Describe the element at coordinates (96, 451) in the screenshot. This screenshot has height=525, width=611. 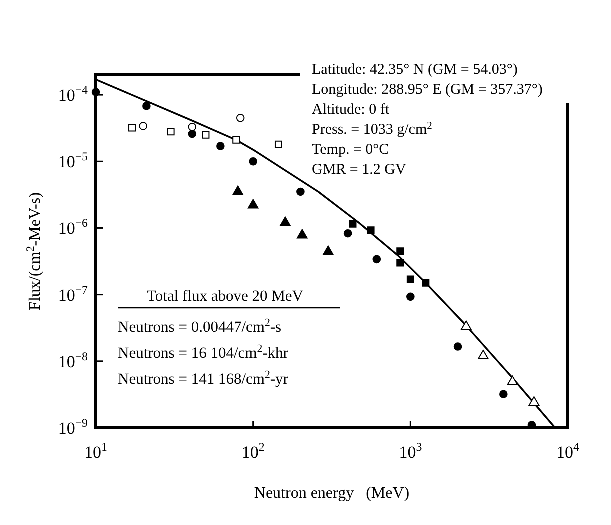
I see `x-tick-label: 10$^{1}$` at that location.